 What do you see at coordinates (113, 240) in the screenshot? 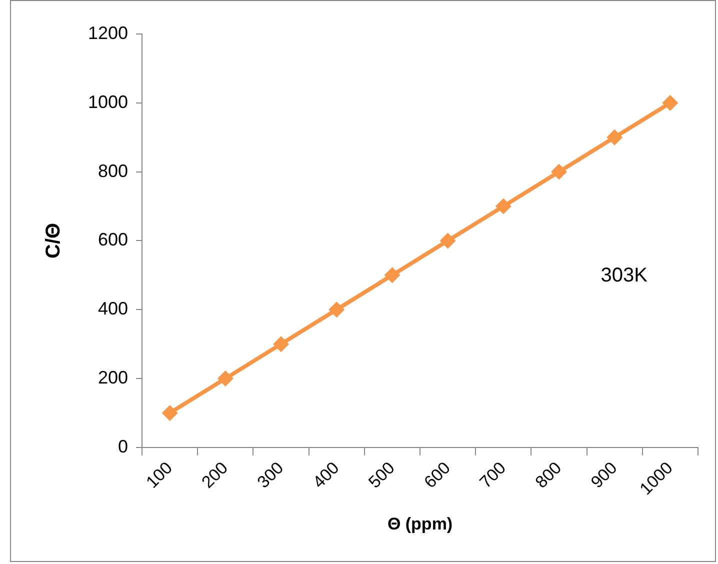
I see `y-tick-label: 600` at bounding box center [113, 240].